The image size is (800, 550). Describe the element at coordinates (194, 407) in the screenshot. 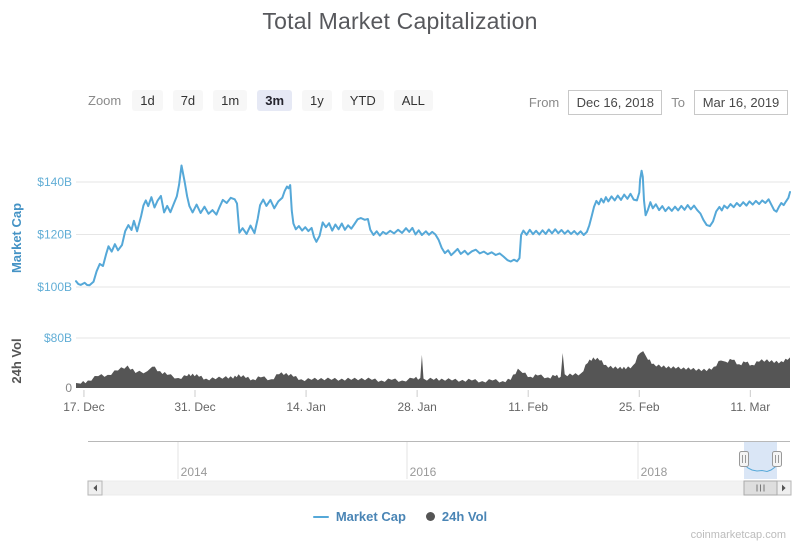

I see `x-tick-label: 31. Dec` at that location.